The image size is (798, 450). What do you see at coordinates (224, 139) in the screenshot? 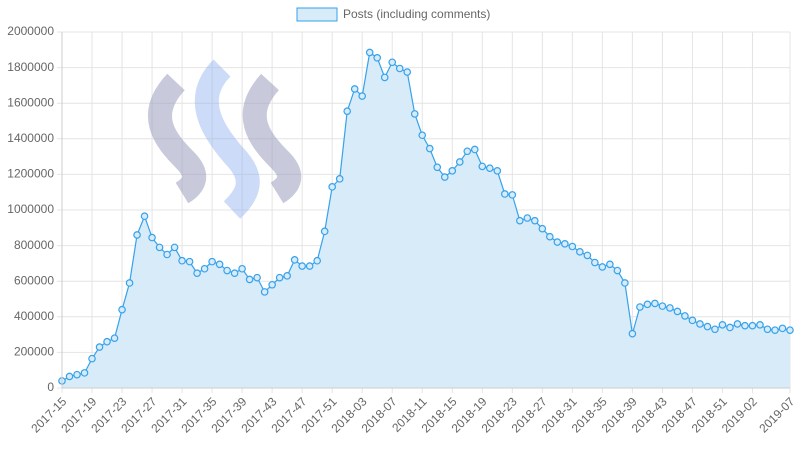
I see `steem-logo` at bounding box center [224, 139].